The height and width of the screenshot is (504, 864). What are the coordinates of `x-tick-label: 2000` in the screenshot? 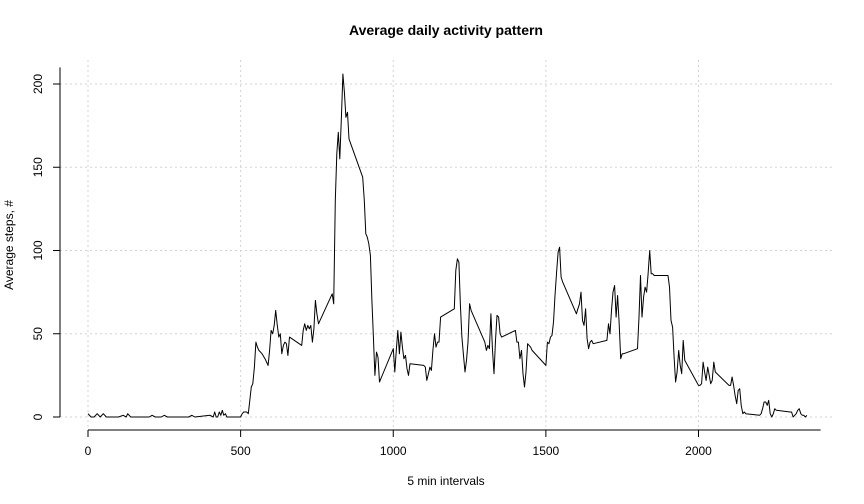 It's located at (698, 451).